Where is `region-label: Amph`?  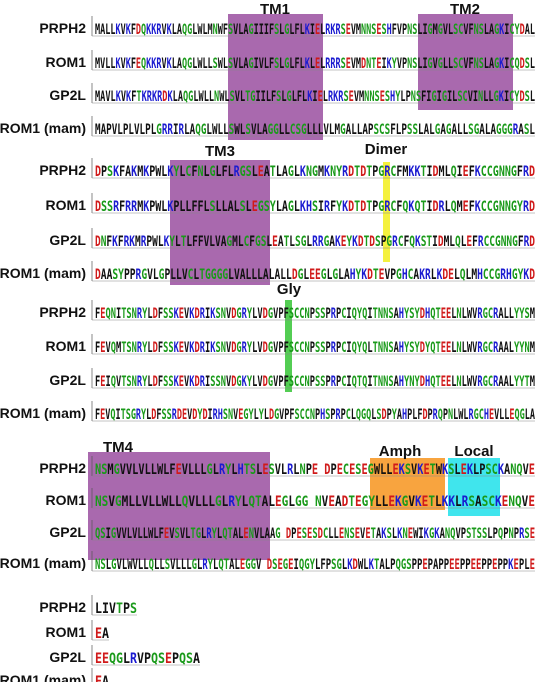
region-label: Amph is located at coordinates (400, 451).